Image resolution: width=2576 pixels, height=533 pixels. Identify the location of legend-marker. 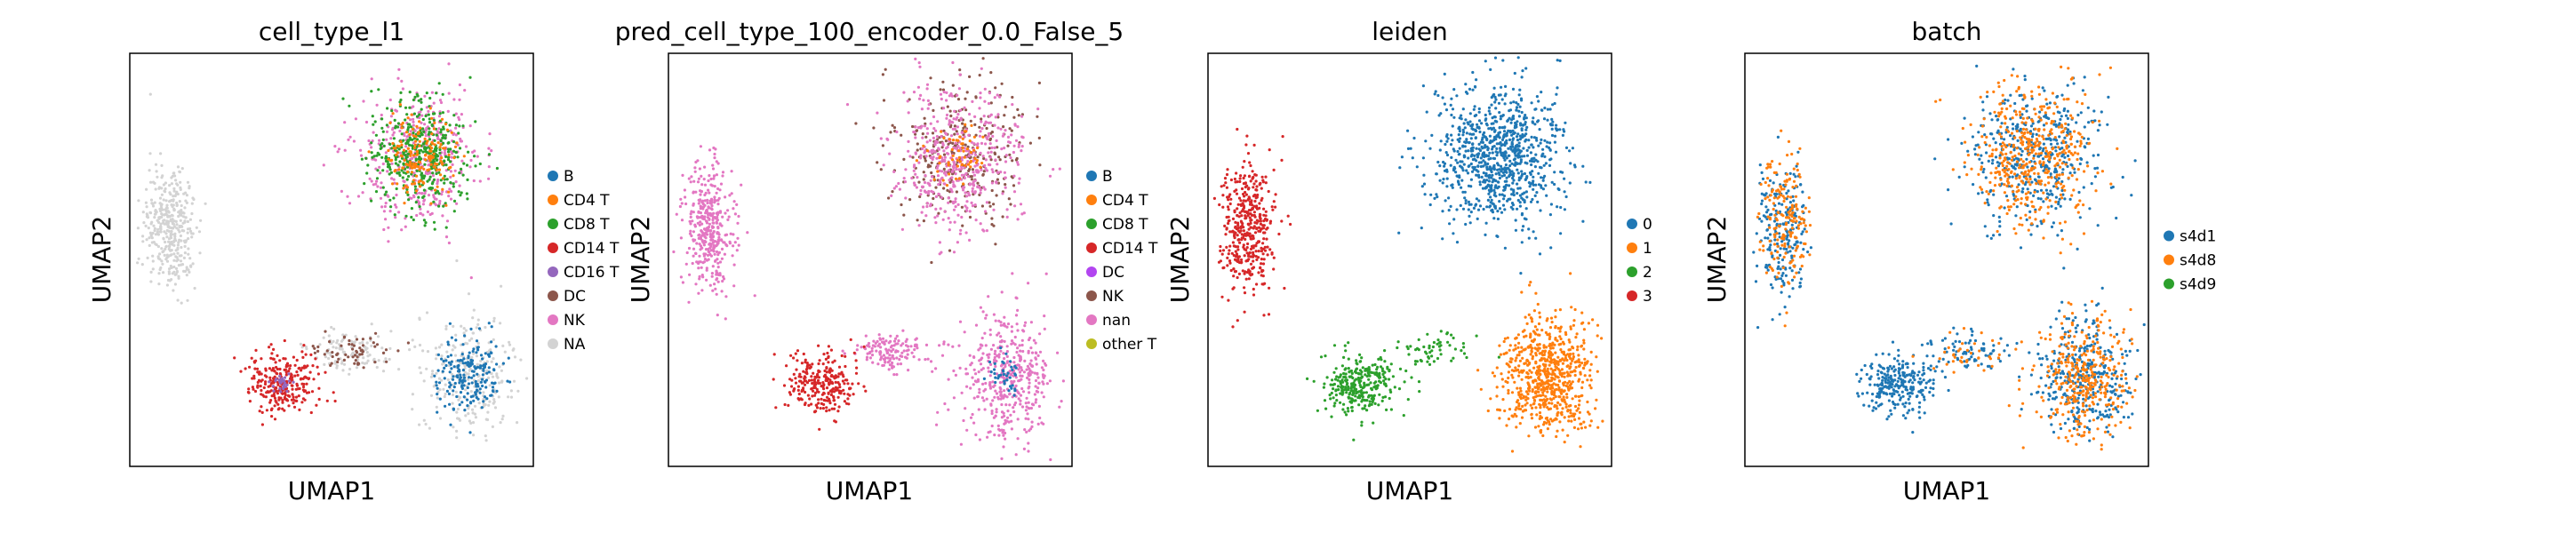
(1091, 271).